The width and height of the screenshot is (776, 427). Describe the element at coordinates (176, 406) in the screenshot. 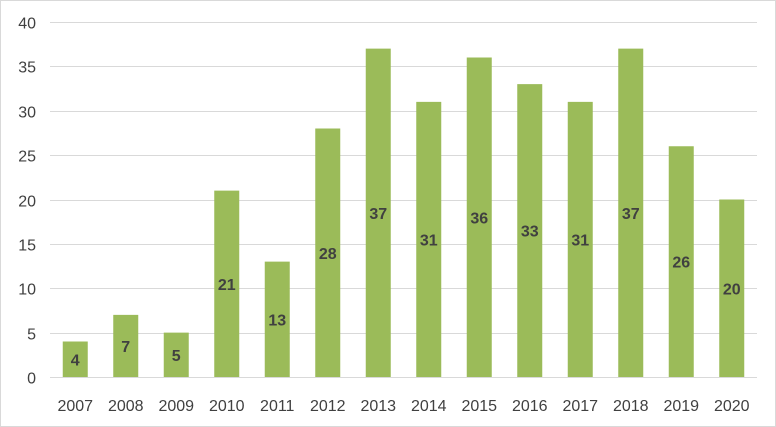

I see `x-tick-label: 2009` at that location.